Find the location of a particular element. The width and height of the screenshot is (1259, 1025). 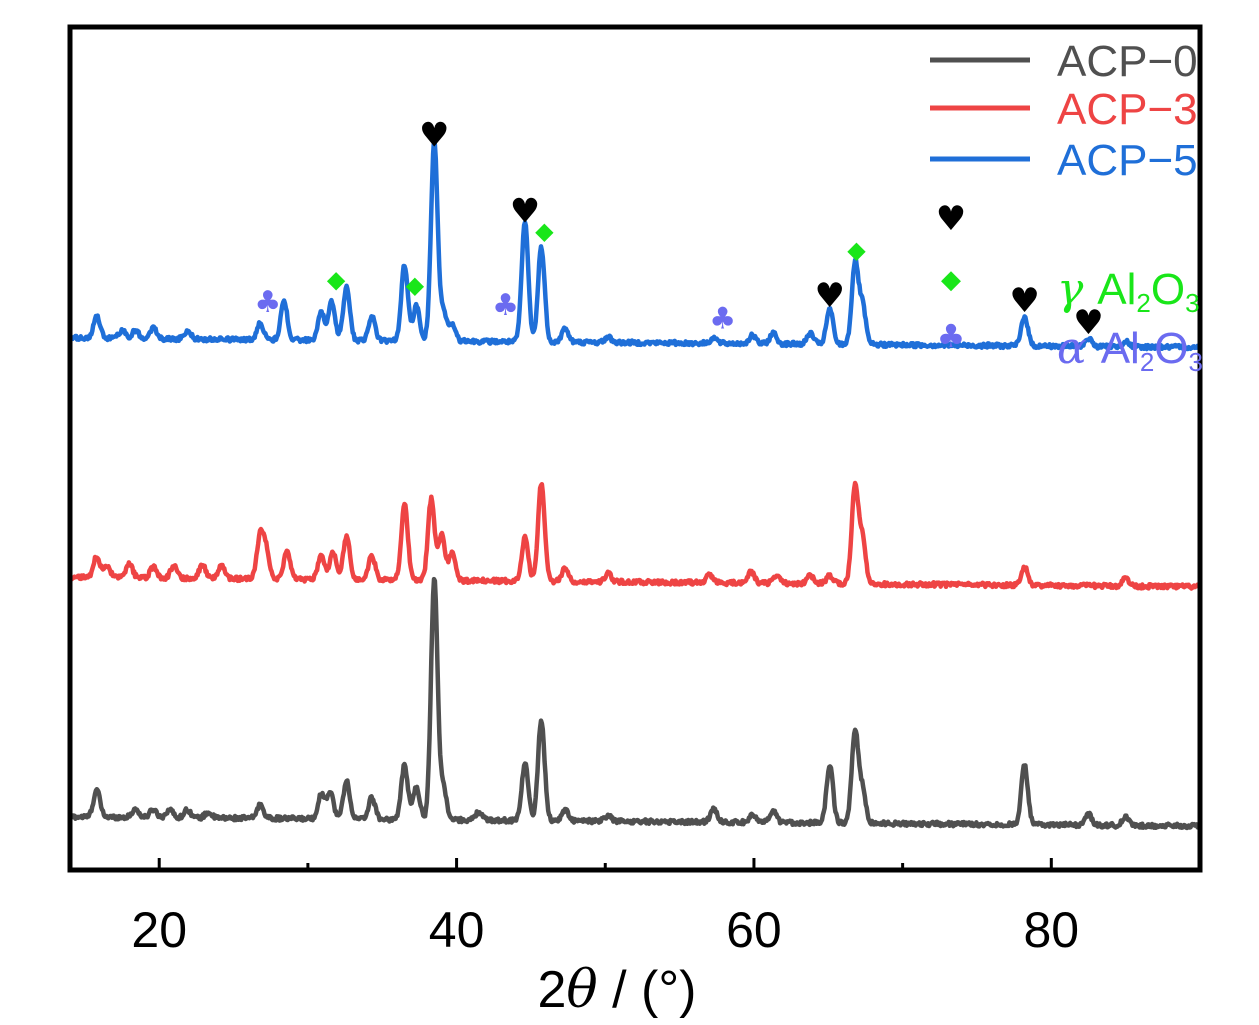

x-tick-label: 80 is located at coordinates (1052, 930).